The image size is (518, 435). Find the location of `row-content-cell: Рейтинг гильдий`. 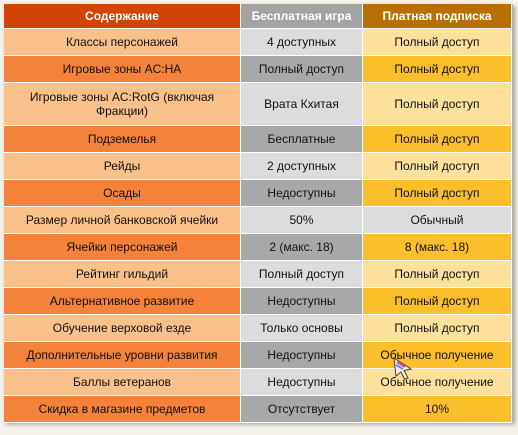

row-content-cell: Рейтинг гильдий is located at coordinates (122, 274).